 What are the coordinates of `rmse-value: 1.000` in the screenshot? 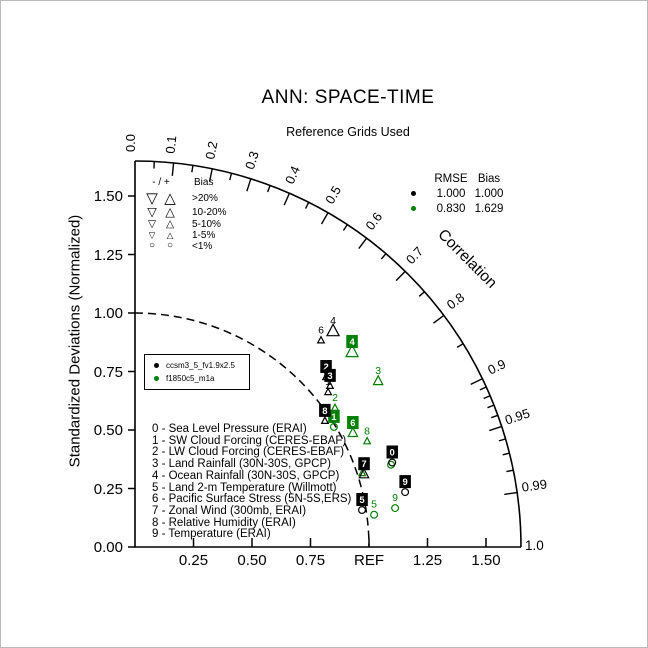 It's located at (451, 193).